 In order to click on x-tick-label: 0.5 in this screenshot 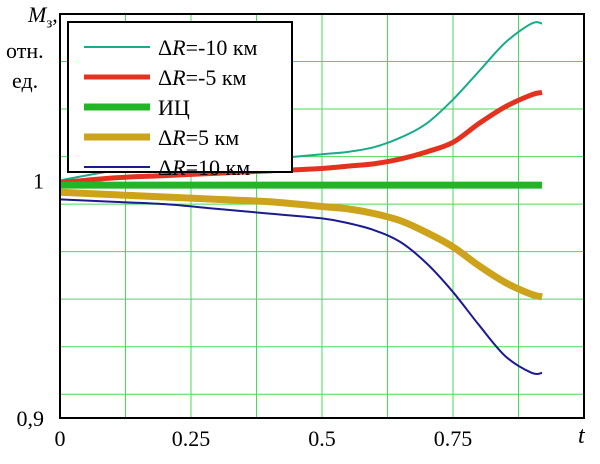, I will do `click(322, 438)`.